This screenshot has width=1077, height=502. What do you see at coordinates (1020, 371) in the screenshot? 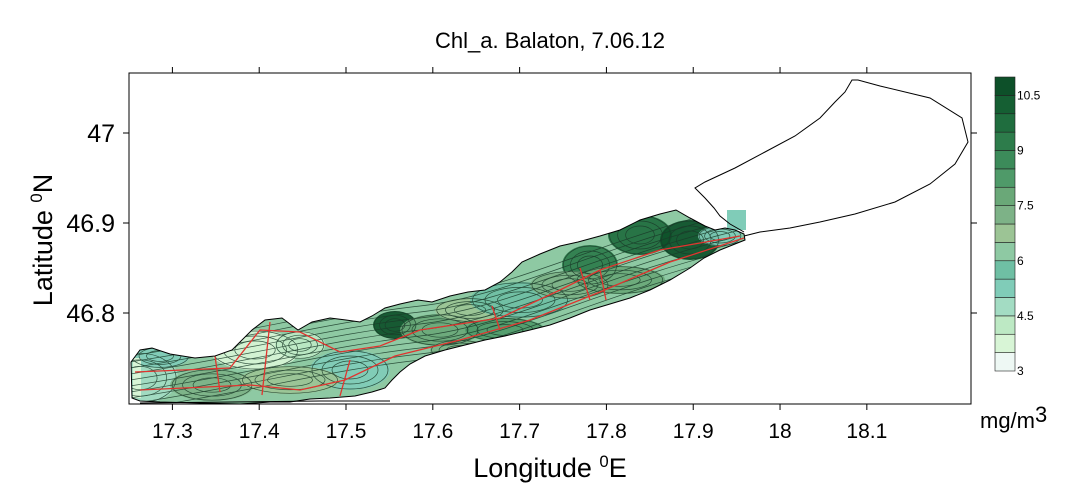
I see `colorbar-label: 3` at bounding box center [1020, 371].